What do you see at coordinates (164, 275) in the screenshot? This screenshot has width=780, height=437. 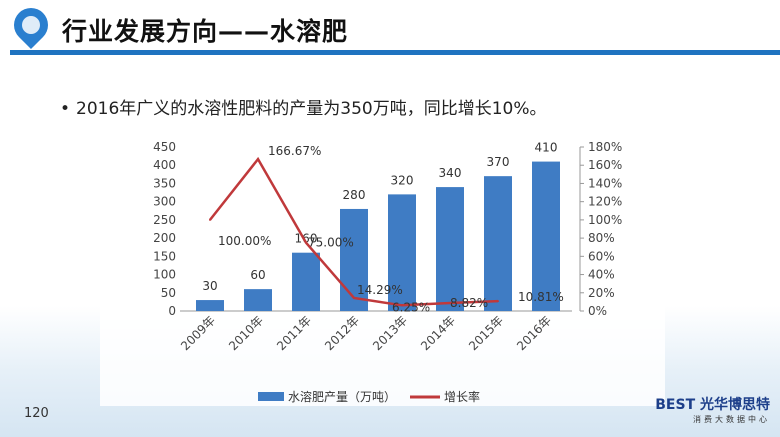 I see `y-left-tick: 100` at bounding box center [164, 275].